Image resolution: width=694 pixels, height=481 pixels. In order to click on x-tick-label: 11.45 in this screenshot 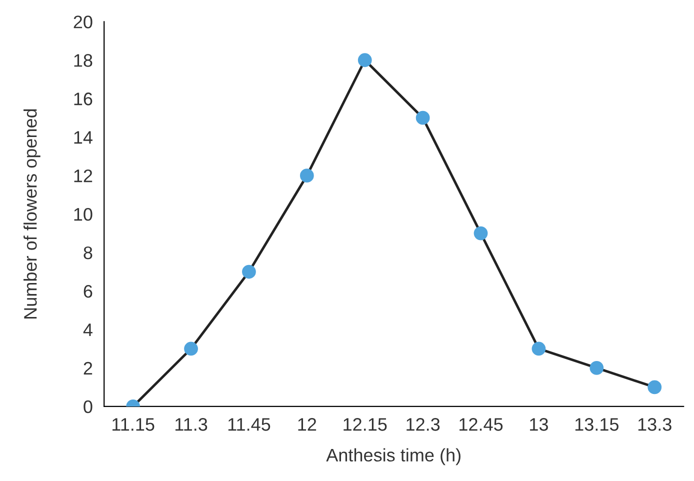, I will do `click(249, 424)`.